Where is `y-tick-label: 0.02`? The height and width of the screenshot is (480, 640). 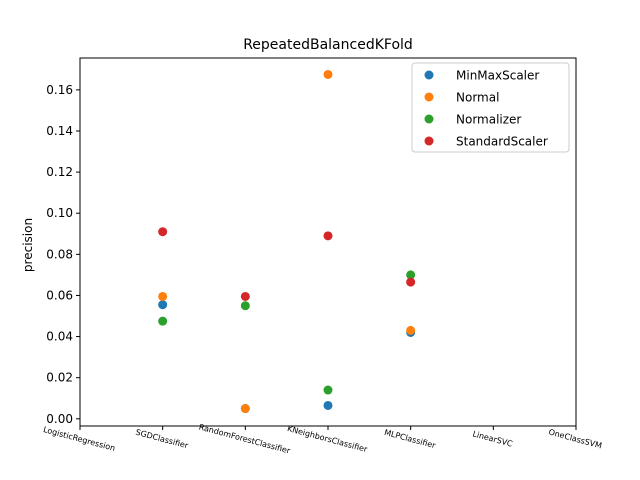 y-tick-label: 0.02 is located at coordinates (59, 378).